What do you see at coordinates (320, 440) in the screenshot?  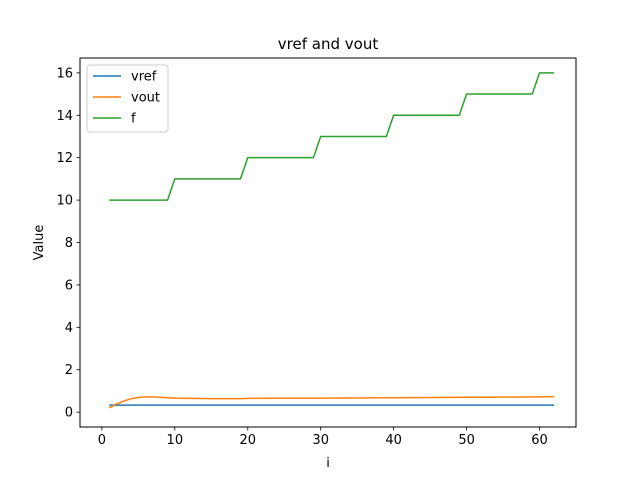 I see `x-tick-label: 30` at bounding box center [320, 440].